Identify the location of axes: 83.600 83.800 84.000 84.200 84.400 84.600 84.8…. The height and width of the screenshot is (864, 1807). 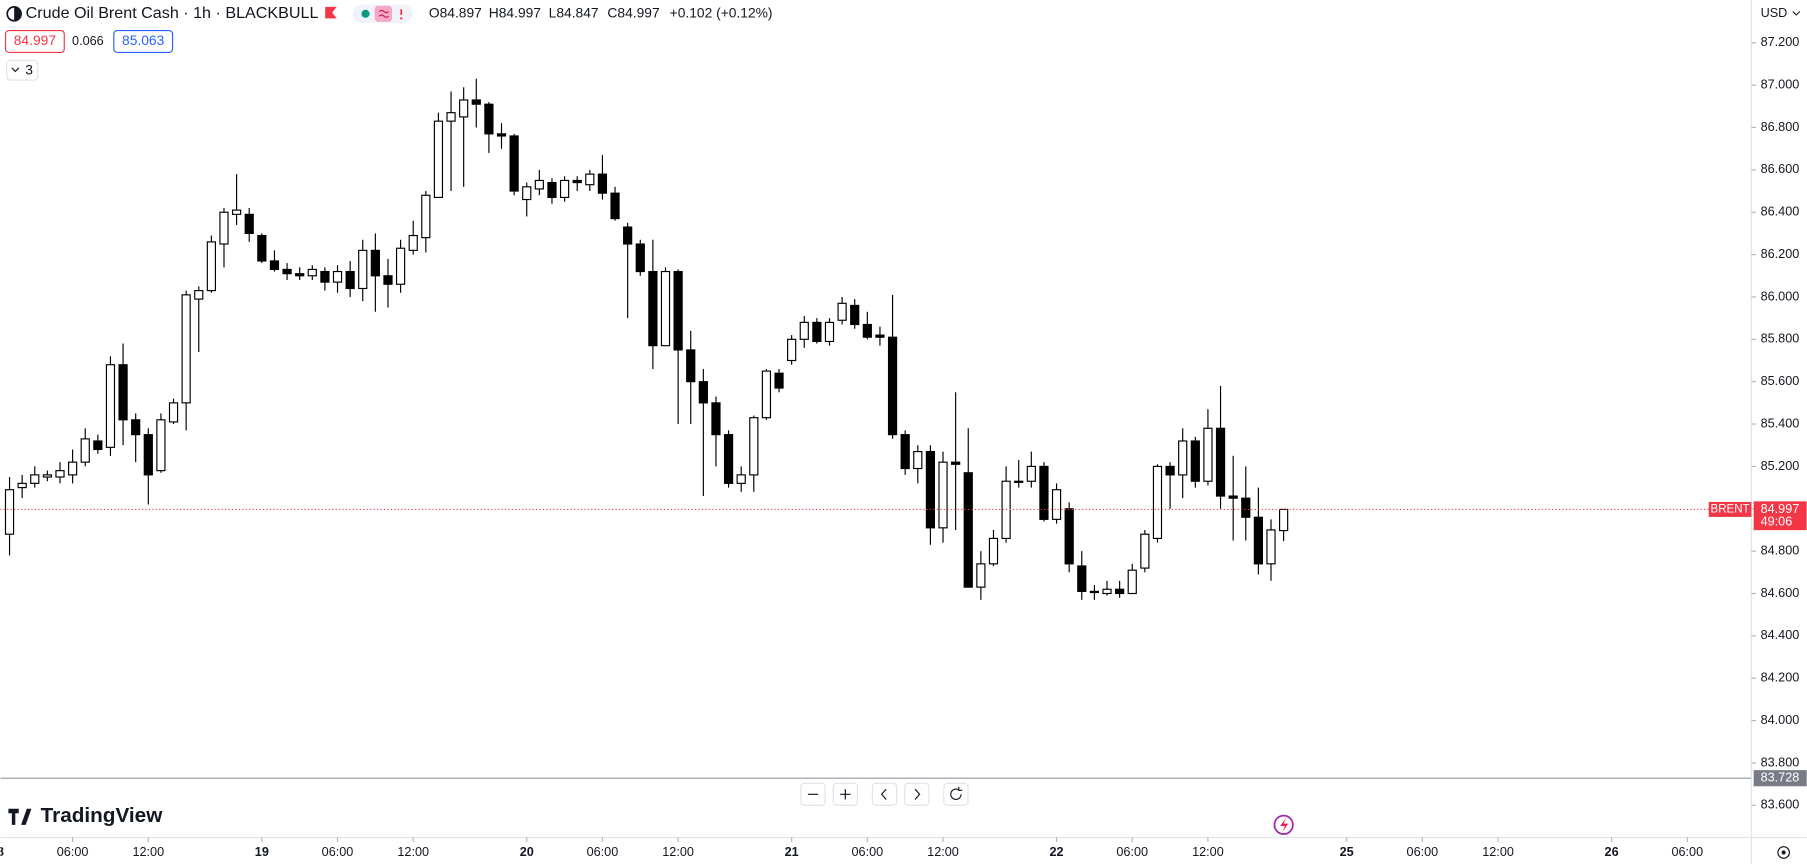
(1779, 423).